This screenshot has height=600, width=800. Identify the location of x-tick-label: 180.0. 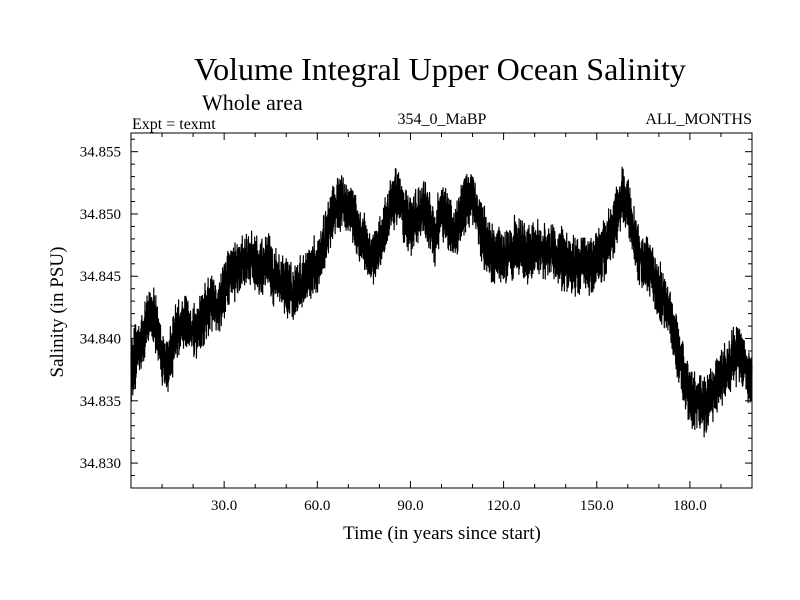
(690, 506).